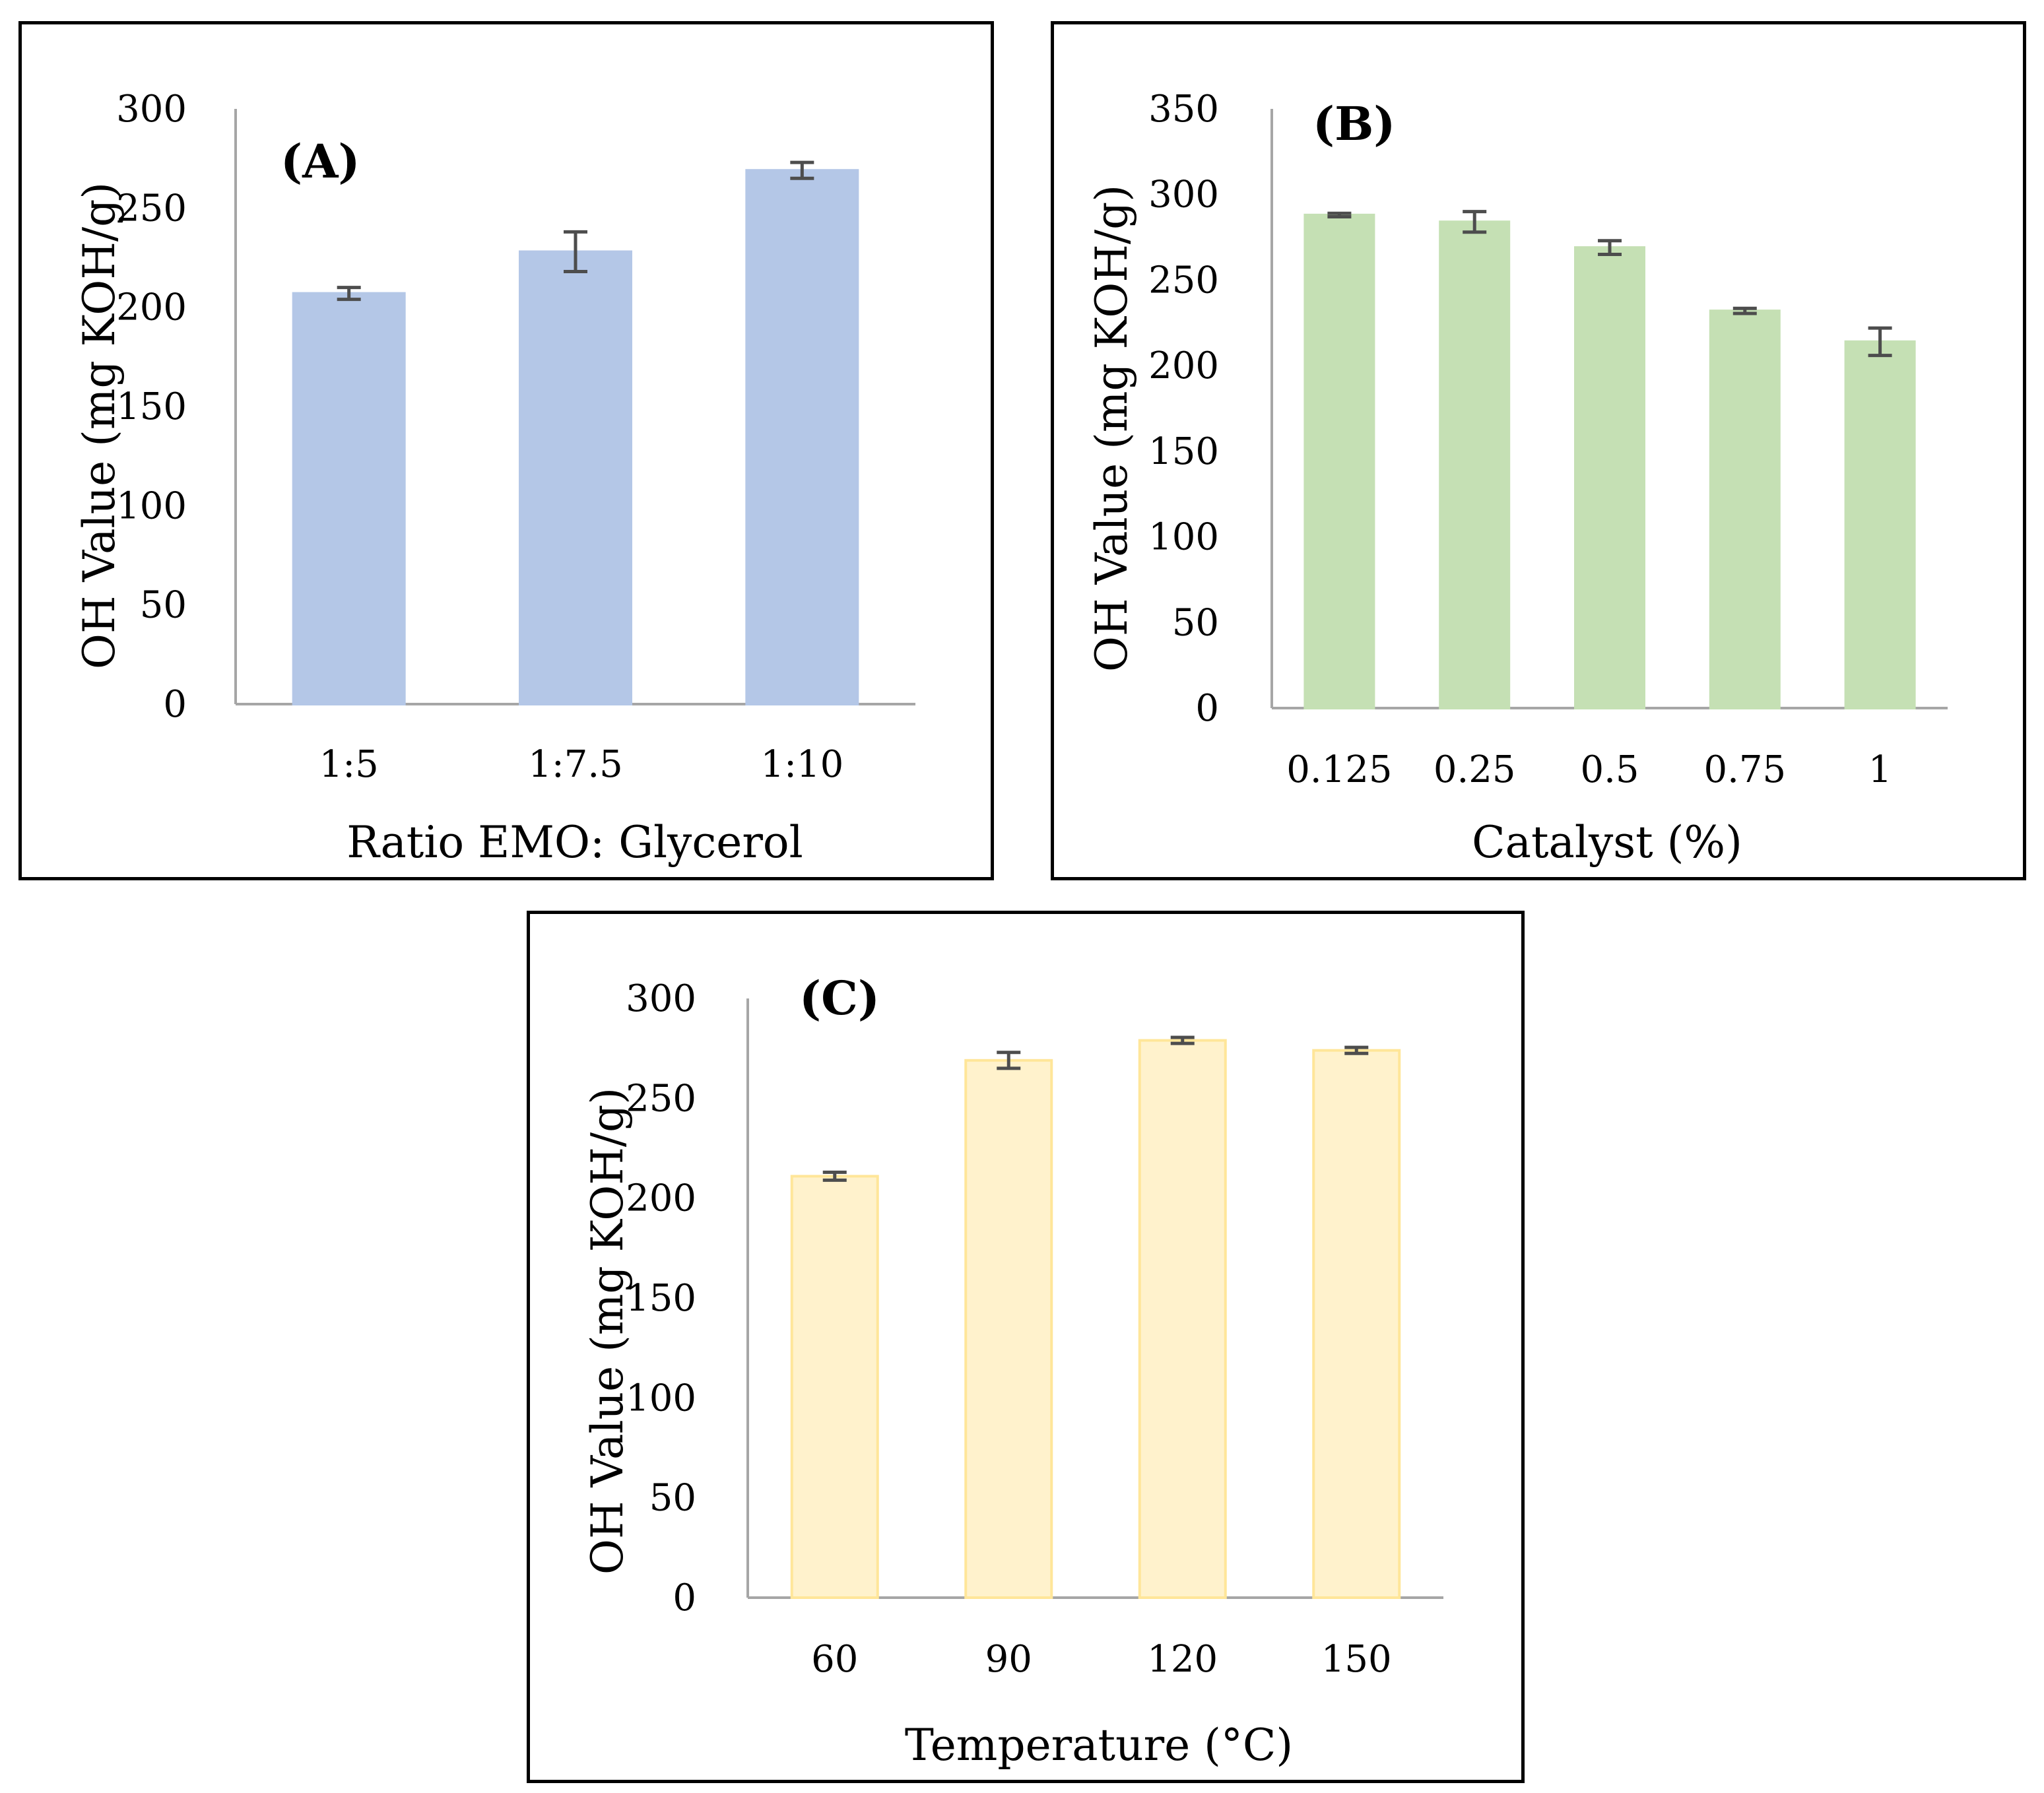  Describe the element at coordinates (1183, 109) in the screenshot. I see `y-tick-label-b: 350` at that location.